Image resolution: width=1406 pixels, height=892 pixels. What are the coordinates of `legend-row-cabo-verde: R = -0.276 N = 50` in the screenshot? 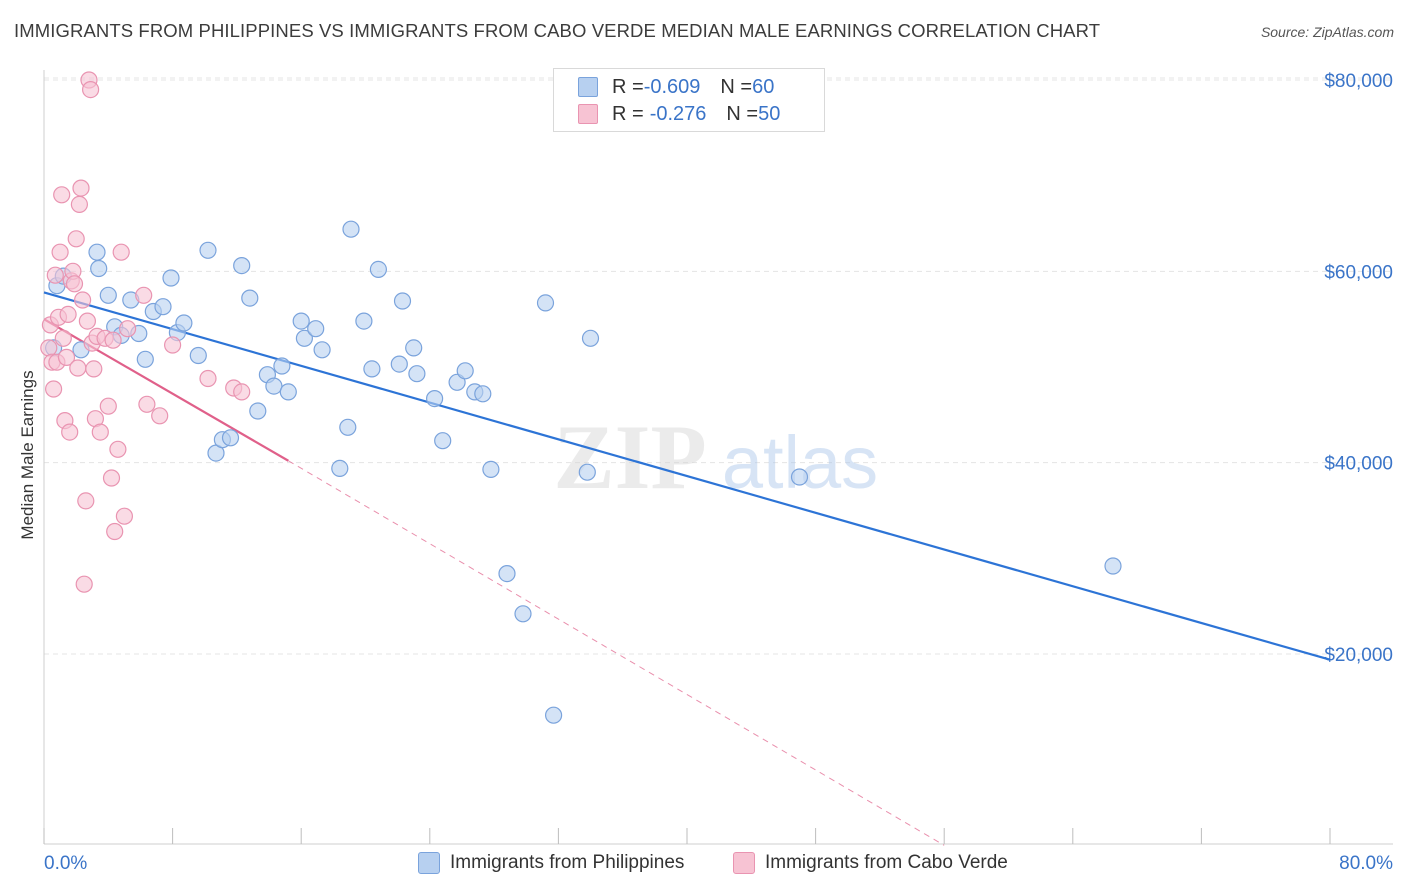 It's located at (679, 114).